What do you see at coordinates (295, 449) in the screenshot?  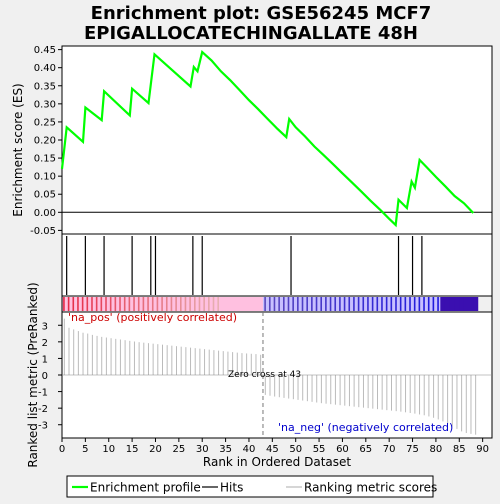 I see `x-tick-label: 50` at bounding box center [295, 449].